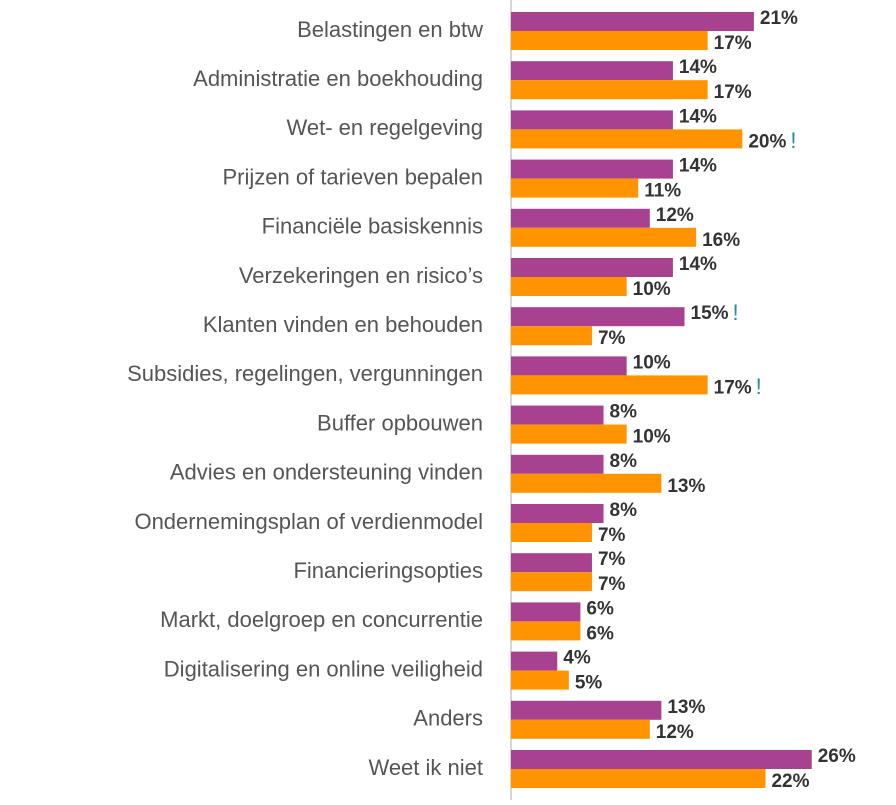 This screenshot has height=805, width=896. Describe the element at coordinates (400, 422) in the screenshot. I see `category-label: Buffer opbouwen` at that location.